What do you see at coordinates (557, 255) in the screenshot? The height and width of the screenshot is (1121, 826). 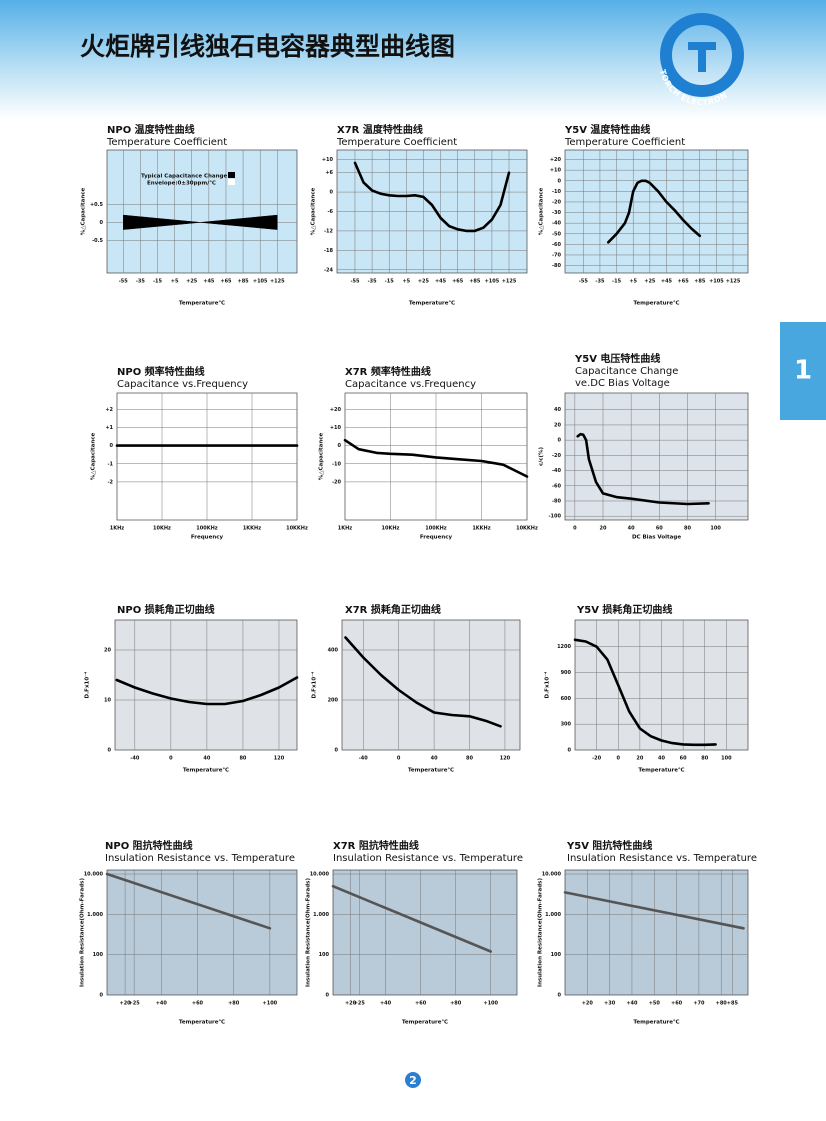 I see `y-tick-label: -70` at bounding box center [557, 255].